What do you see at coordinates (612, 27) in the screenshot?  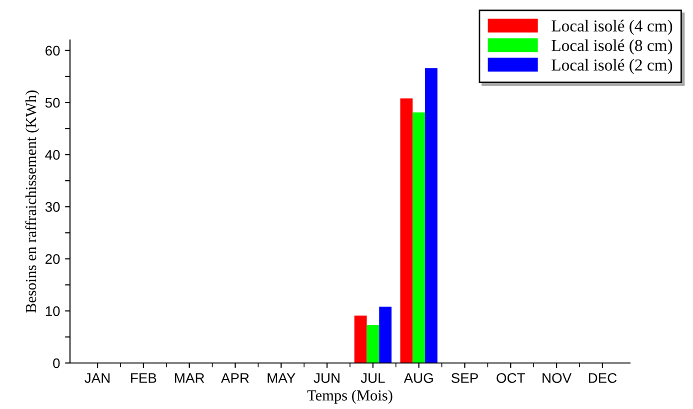 I see `legend-label: Local isolé (4 cm)` at bounding box center [612, 27].